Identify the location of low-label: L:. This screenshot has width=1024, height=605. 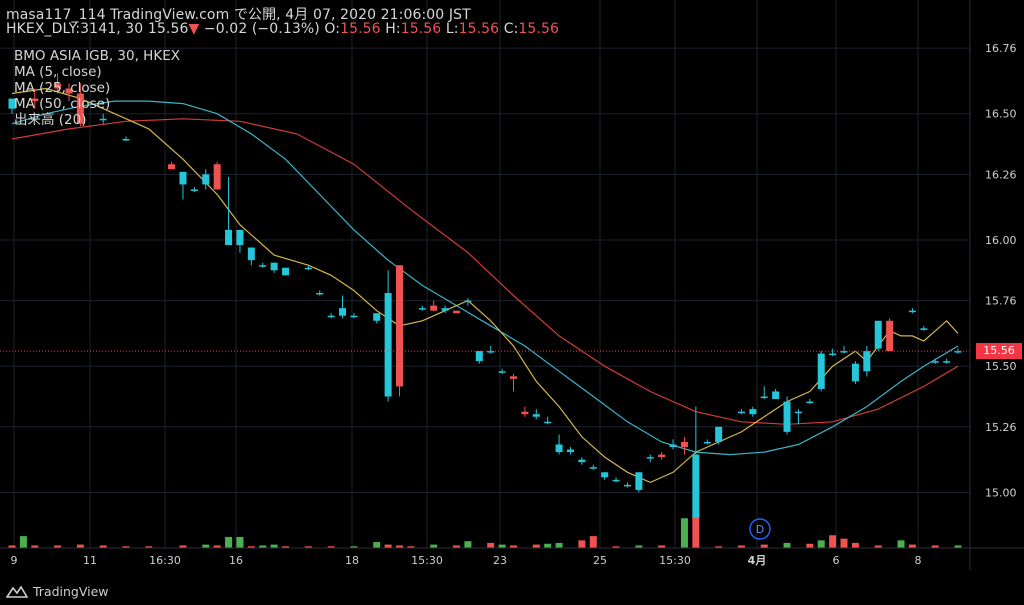
(452, 29).